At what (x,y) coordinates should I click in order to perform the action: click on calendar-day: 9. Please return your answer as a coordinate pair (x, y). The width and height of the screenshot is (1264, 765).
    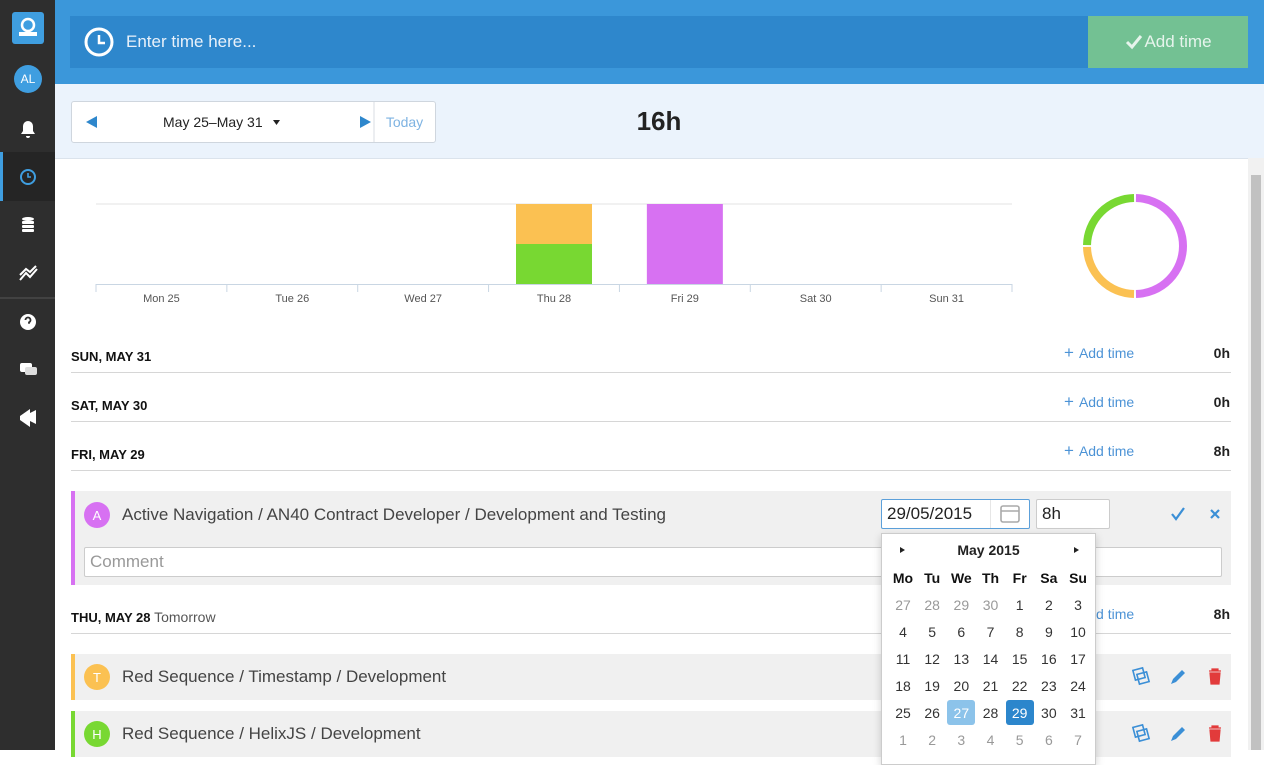
    Looking at the image, I should click on (1048, 631).